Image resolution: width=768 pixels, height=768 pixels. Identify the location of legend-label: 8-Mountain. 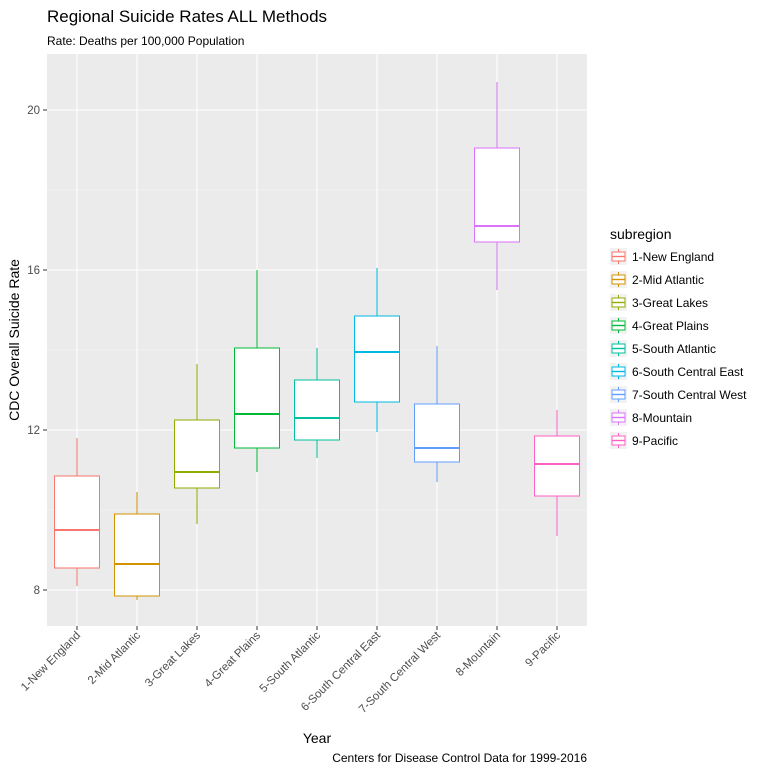
(662, 418).